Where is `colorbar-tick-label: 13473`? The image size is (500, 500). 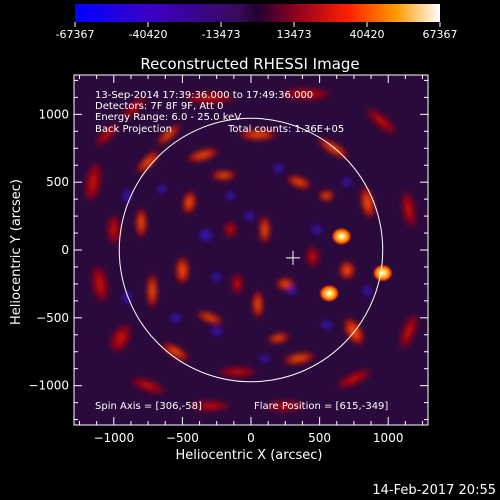 colorbar-tick-label: 13473 is located at coordinates (293, 34).